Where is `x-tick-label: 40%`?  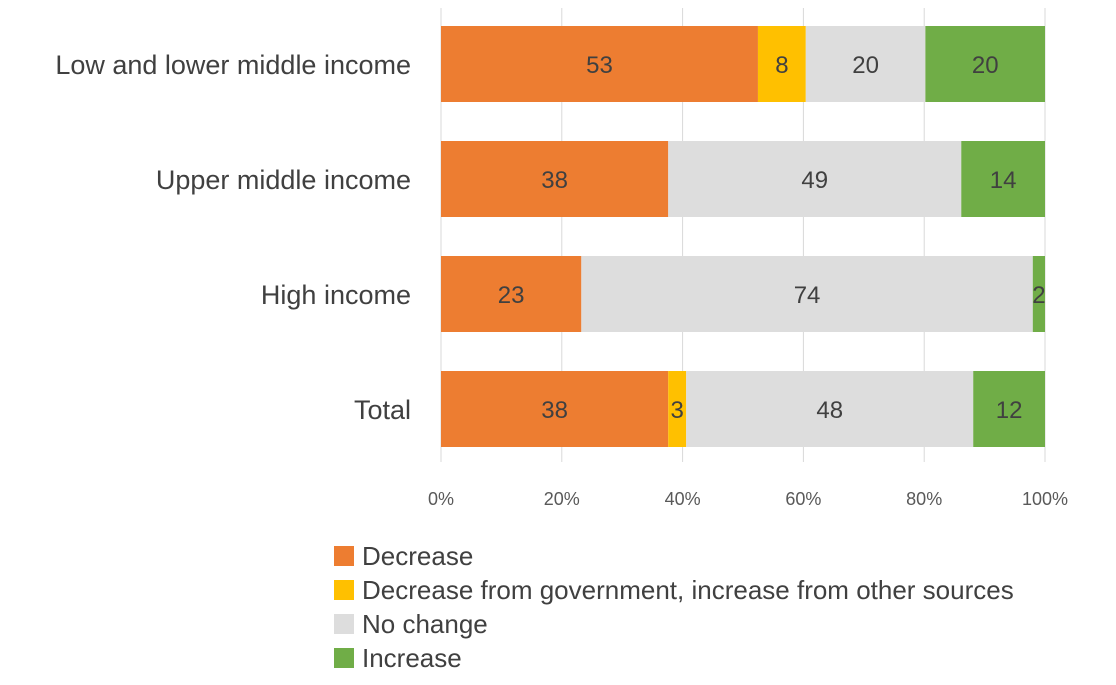 x-tick-label: 40% is located at coordinates (683, 499).